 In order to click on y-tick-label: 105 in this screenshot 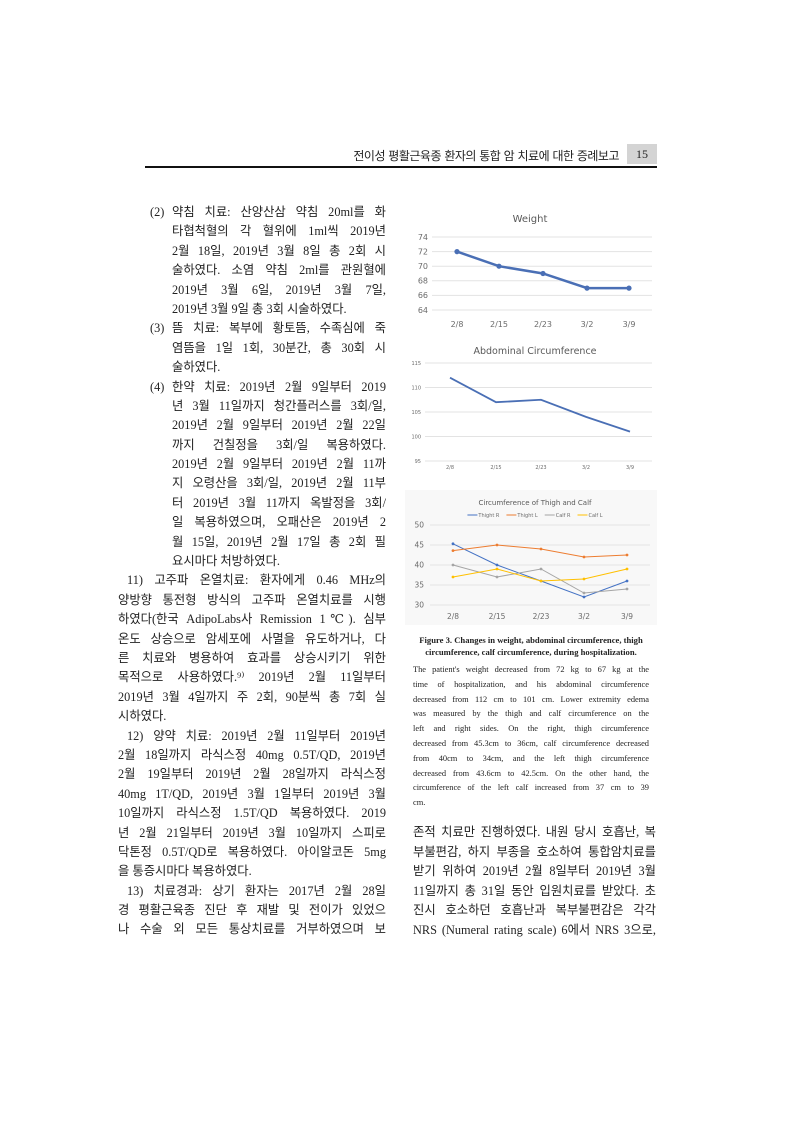, I will do `click(416, 413)`.